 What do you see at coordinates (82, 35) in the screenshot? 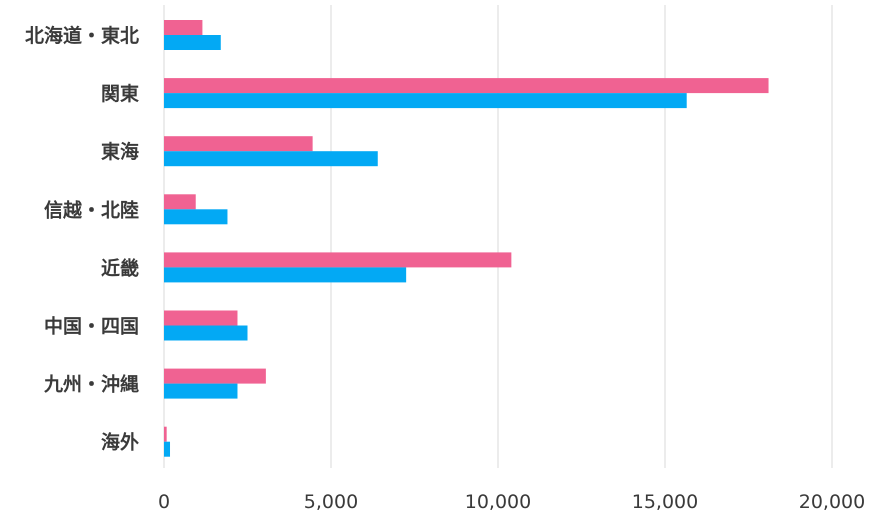
I see `category-label: 北海道・東北` at bounding box center [82, 35].